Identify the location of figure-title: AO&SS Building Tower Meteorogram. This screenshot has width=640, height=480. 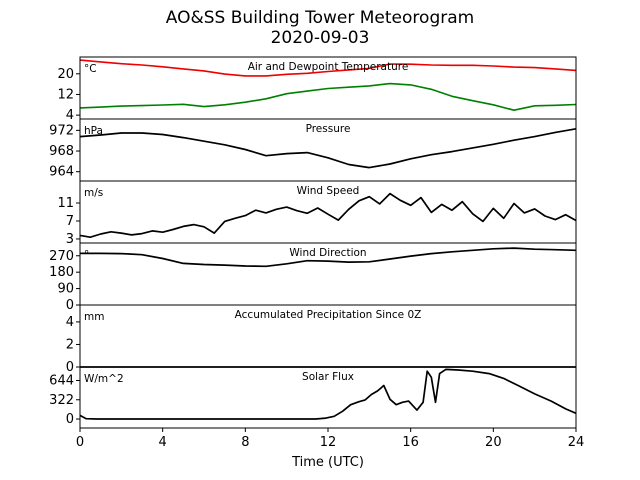
(320, 18).